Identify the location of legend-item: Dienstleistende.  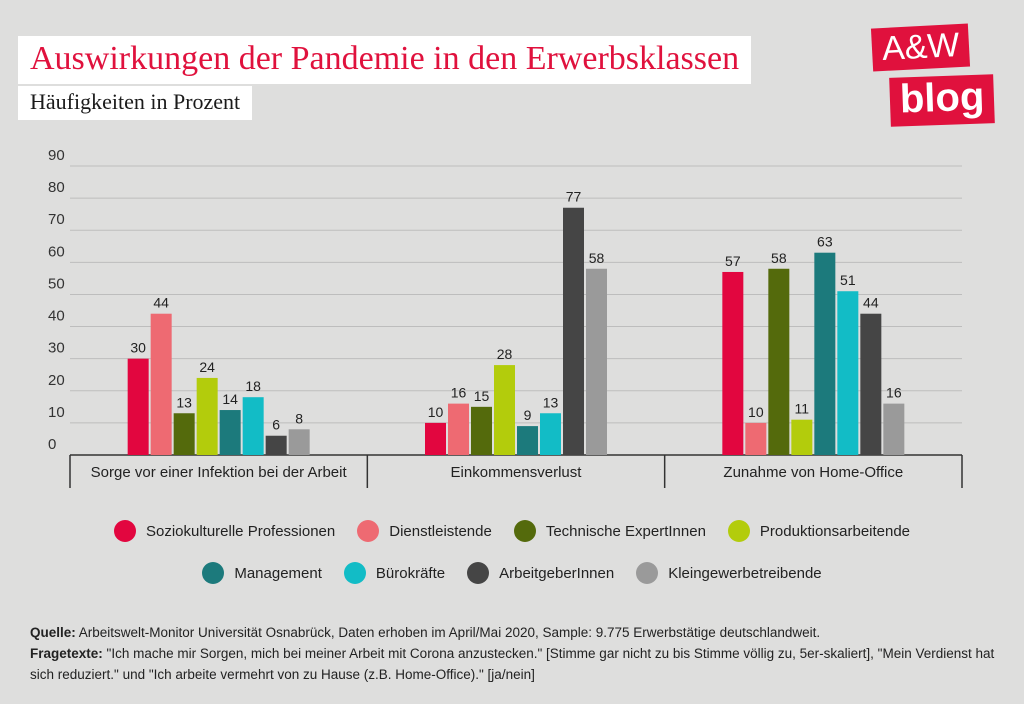
(424, 531).